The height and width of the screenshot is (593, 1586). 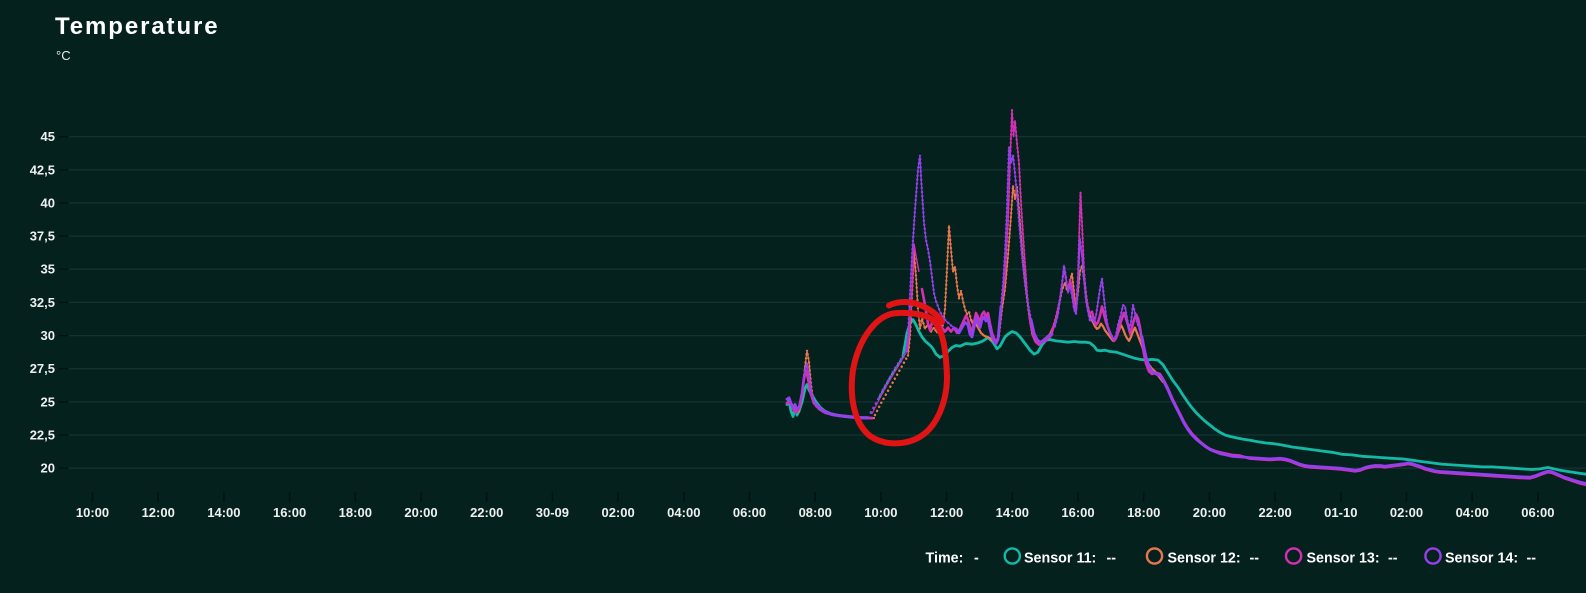 What do you see at coordinates (48, 269) in the screenshot?
I see `svg-text: 35` at bounding box center [48, 269].